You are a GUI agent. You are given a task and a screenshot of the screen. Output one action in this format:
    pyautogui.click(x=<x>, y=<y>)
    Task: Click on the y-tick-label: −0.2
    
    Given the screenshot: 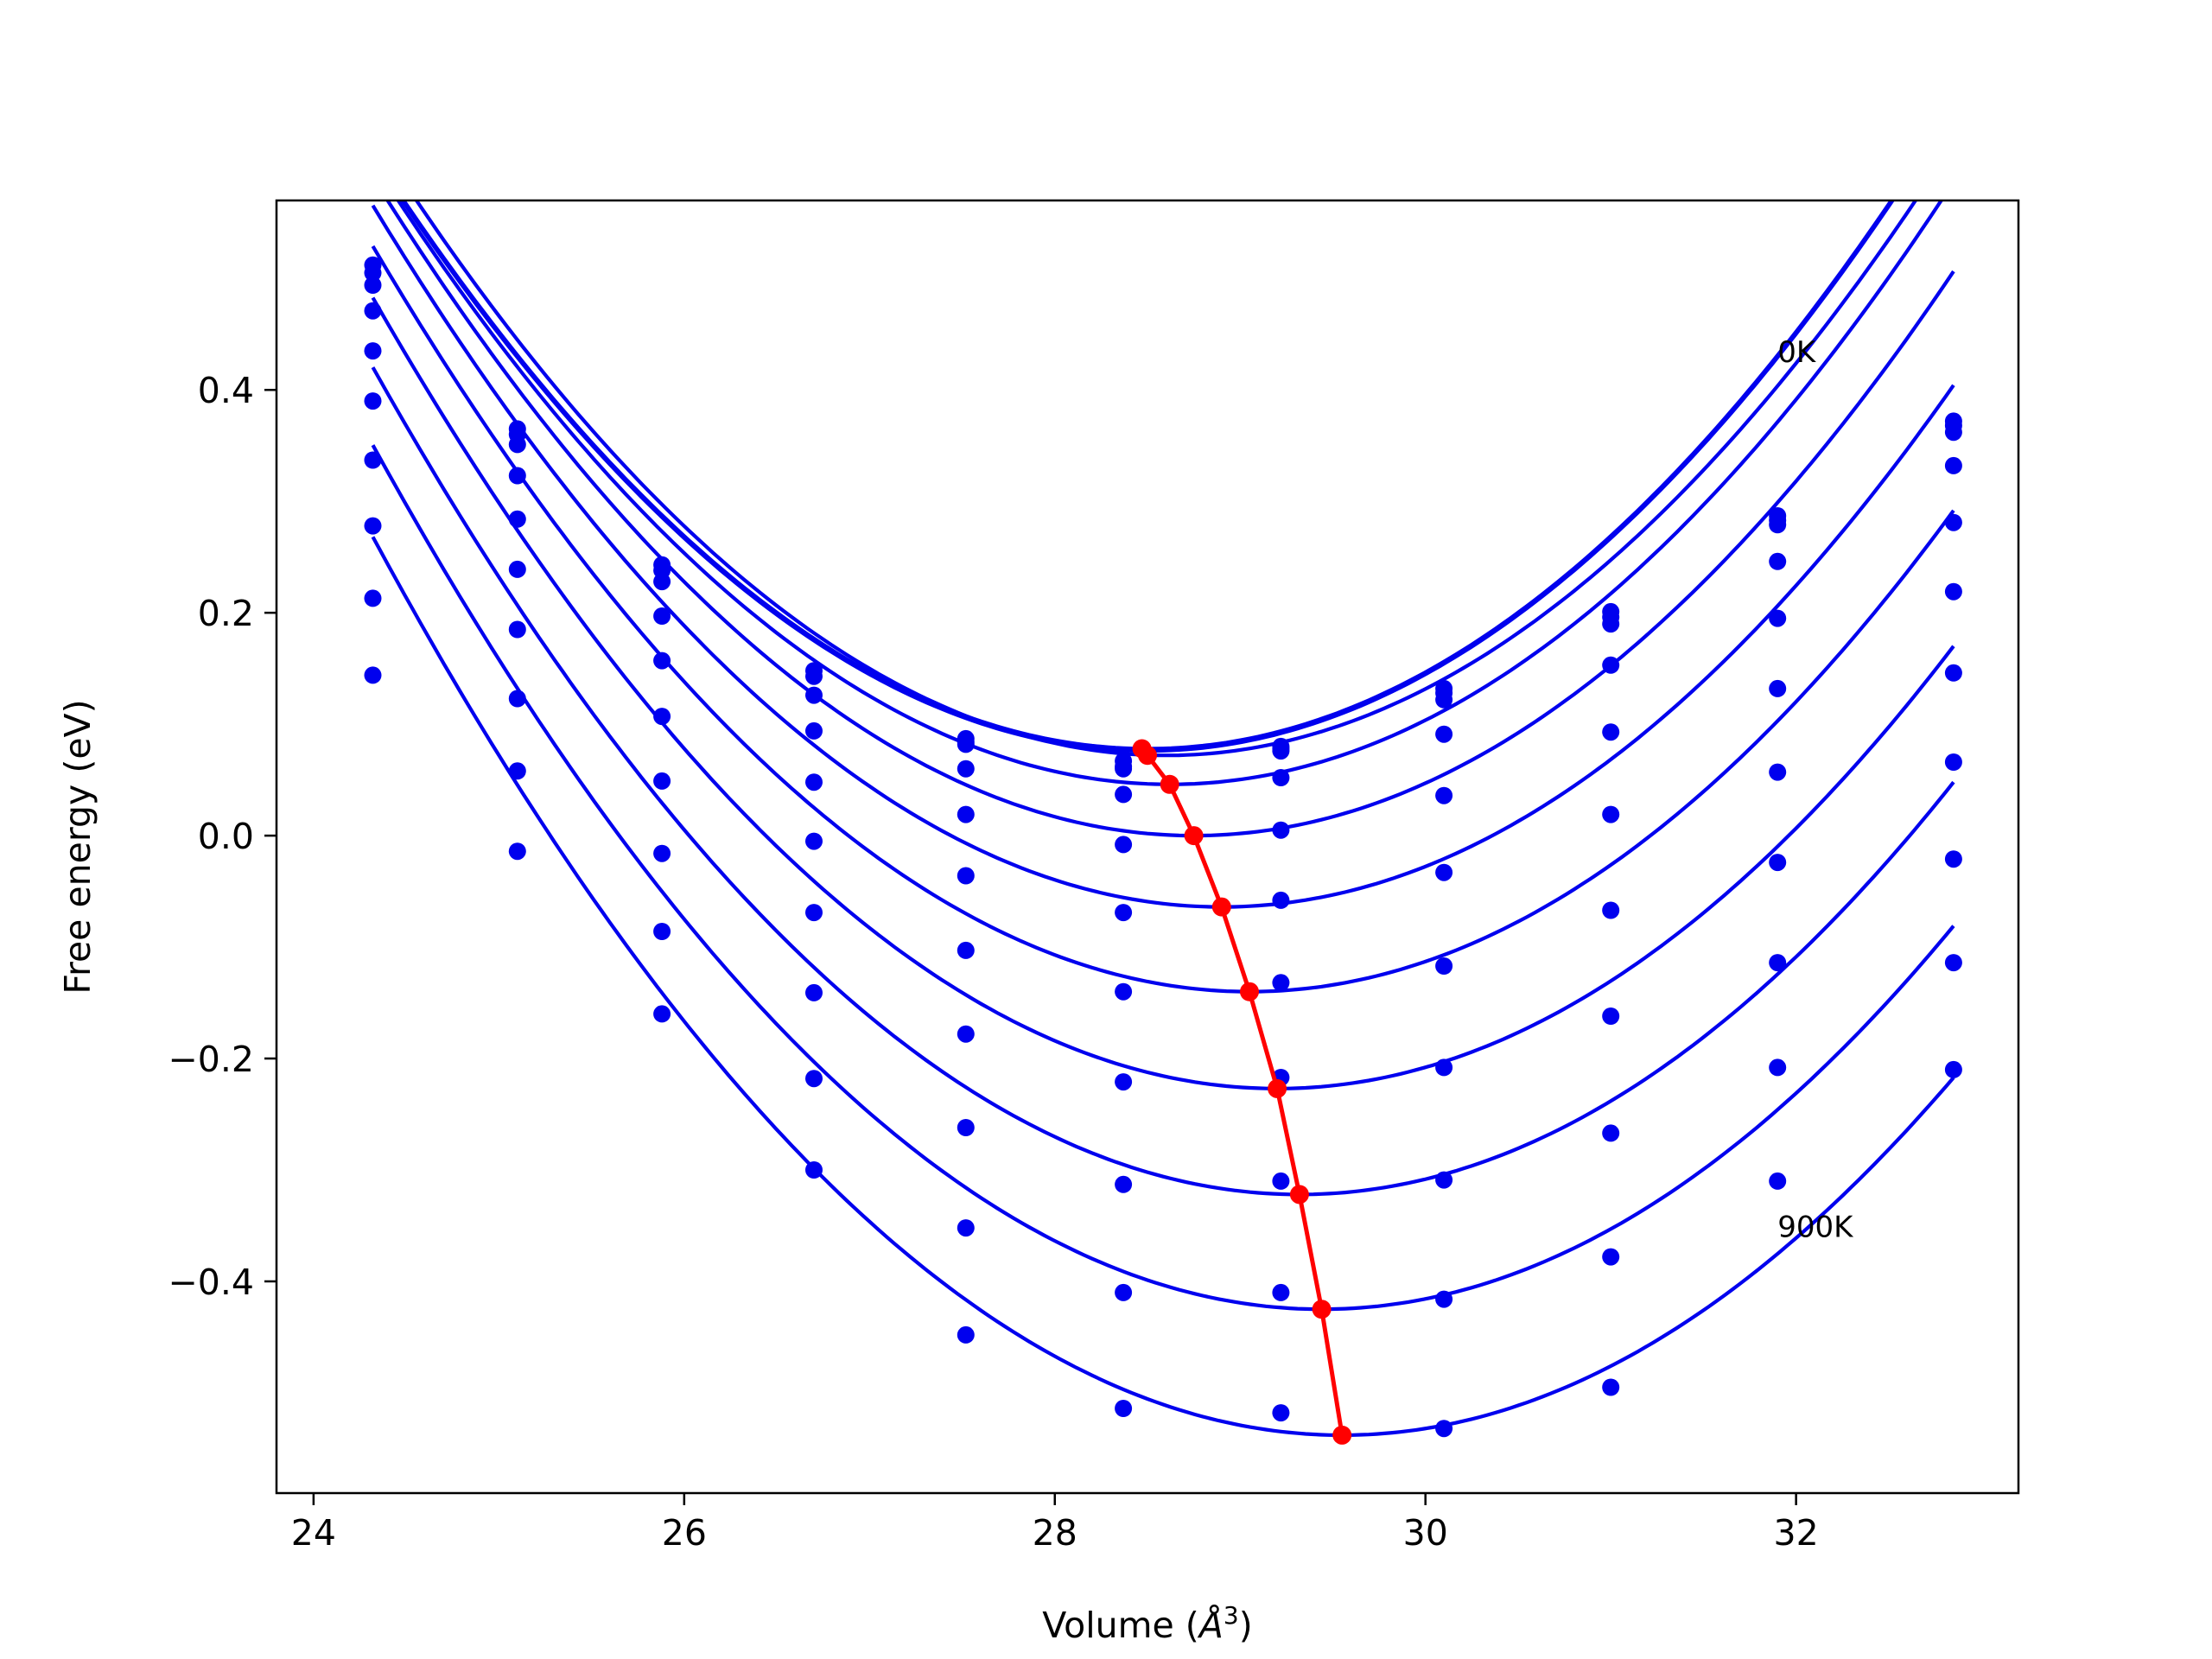 What is the action you would take?
    pyautogui.click(x=211, y=1059)
    